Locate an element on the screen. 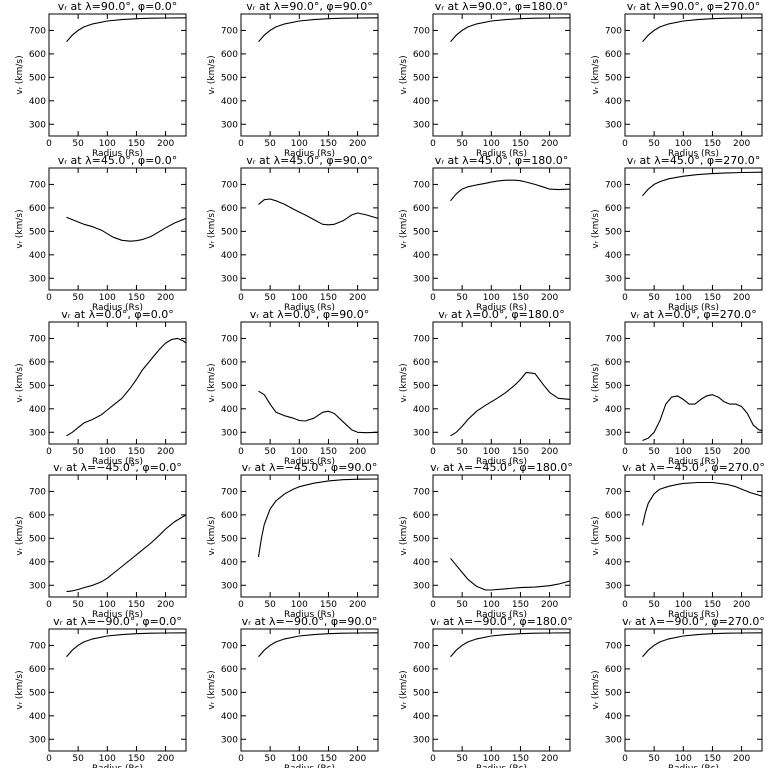 This screenshot has height=768, width=768. panel-title: vᵣ at λ=0.0°, φ=90.0° is located at coordinates (310, 314).